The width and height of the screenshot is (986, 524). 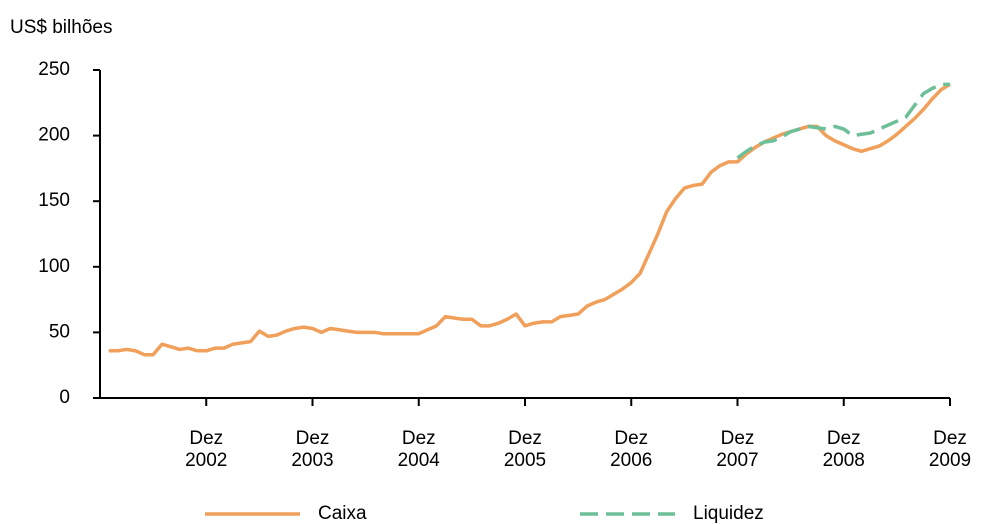 I want to click on line-series, so click(x=843, y=121).